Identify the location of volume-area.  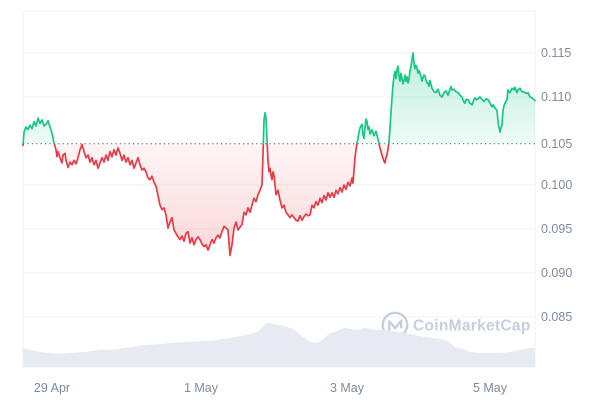
(279, 345).